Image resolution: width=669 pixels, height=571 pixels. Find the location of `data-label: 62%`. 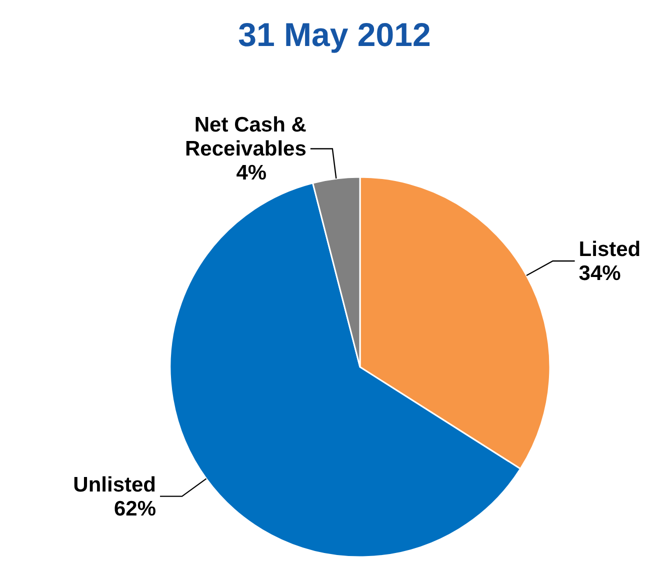

data-label: 62% is located at coordinates (135, 508).